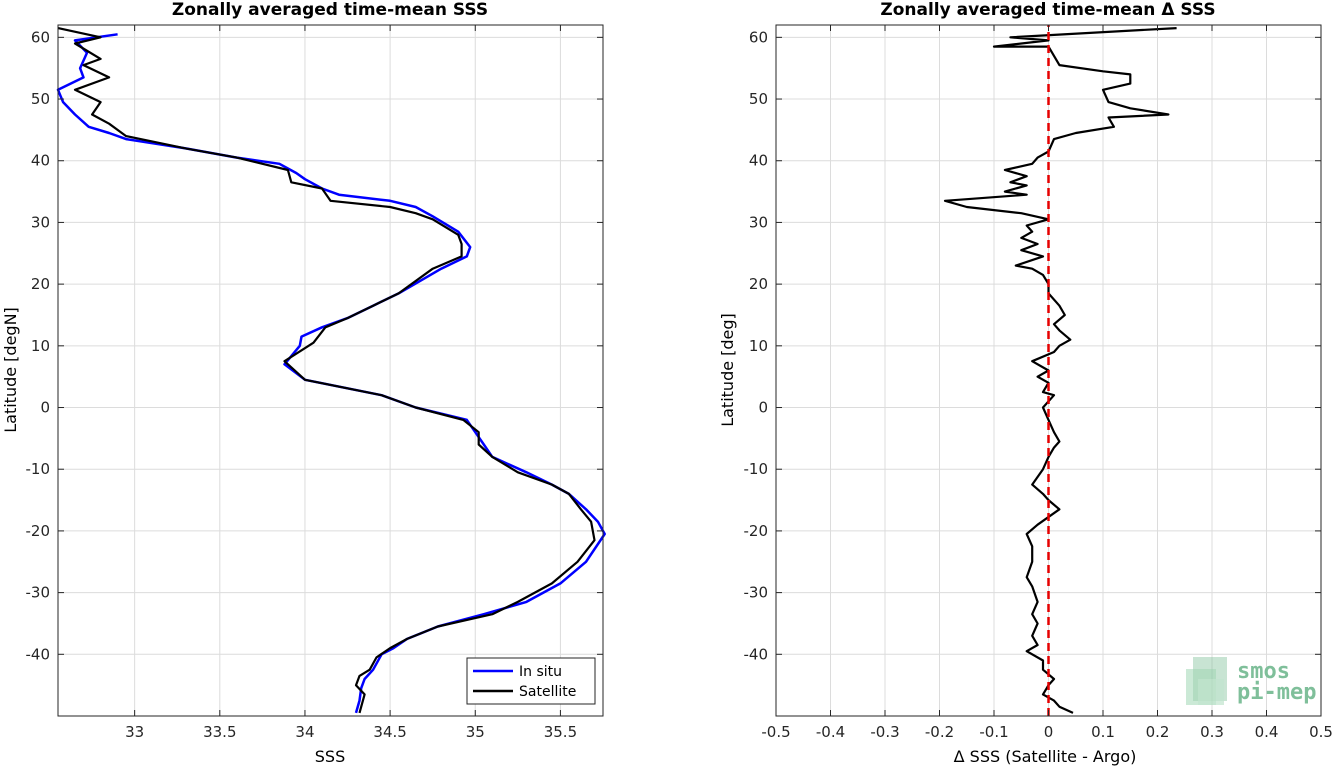 This screenshot has width=1333, height=766. Describe the element at coordinates (993, 732) in the screenshot. I see `x-tick-label: -0.1` at that location.